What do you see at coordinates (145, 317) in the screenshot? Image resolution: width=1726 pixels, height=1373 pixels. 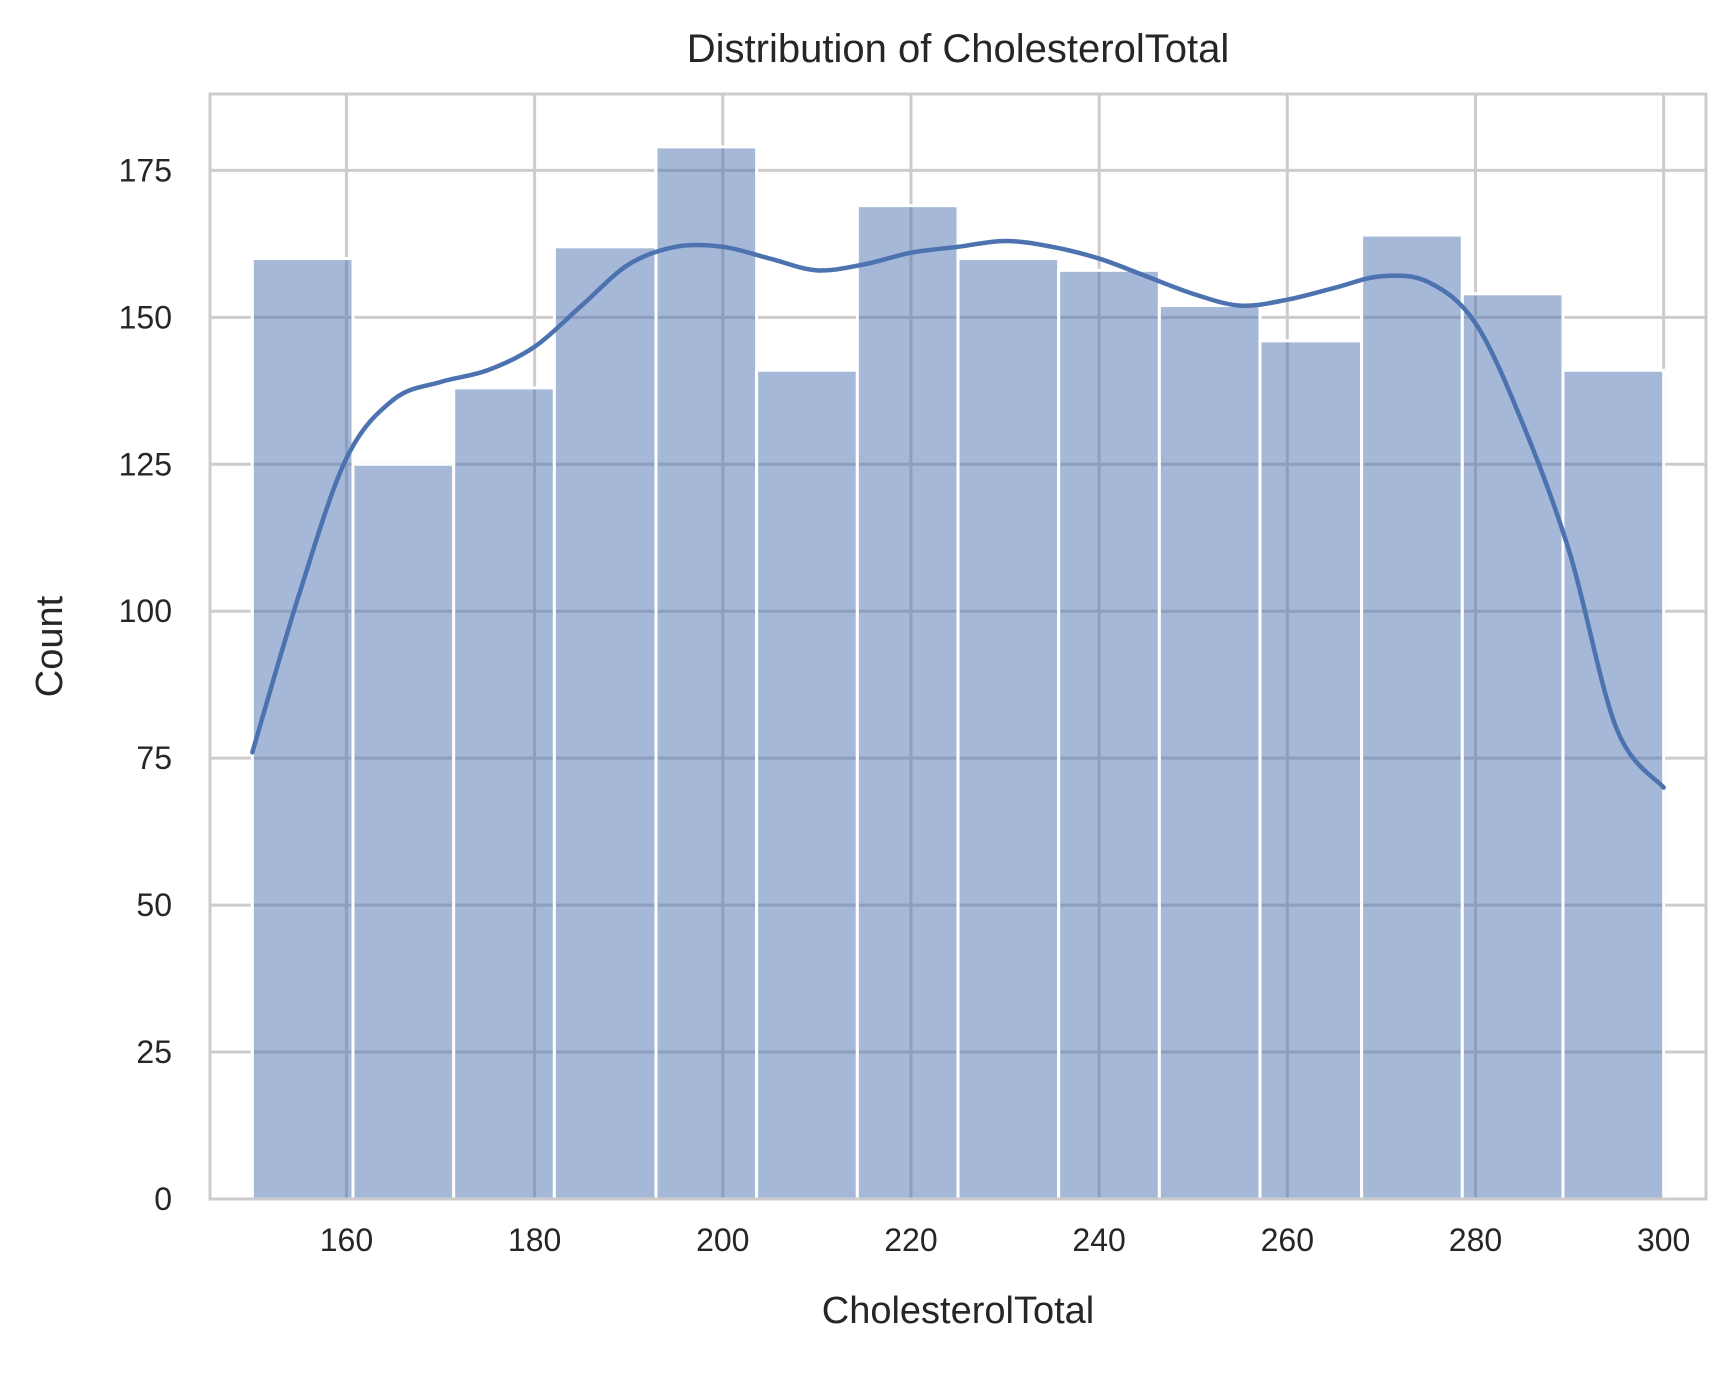 I see `y-tick-label: 150` at bounding box center [145, 317].